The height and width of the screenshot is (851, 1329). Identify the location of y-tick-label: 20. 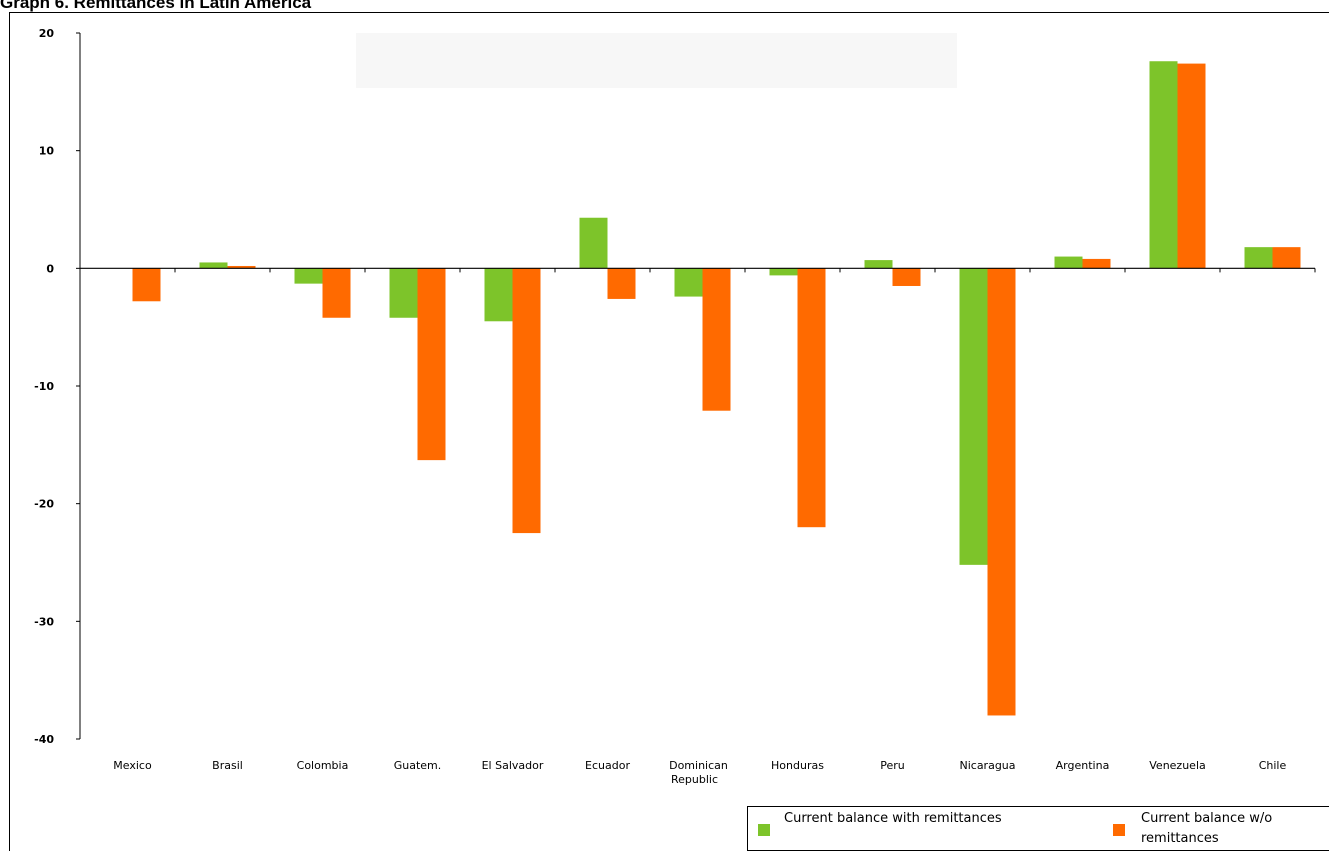
(47, 33).